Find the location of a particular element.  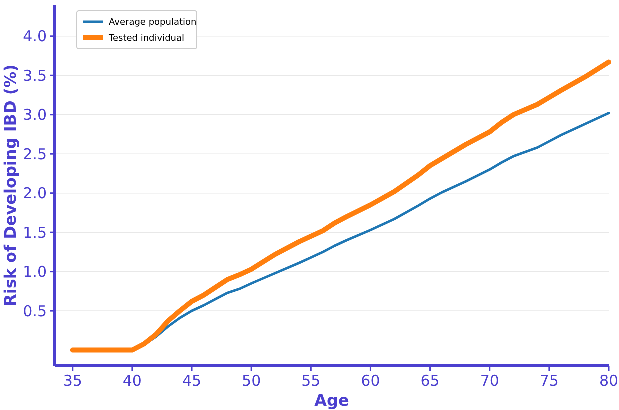

x-tick-label: 45 is located at coordinates (192, 381).